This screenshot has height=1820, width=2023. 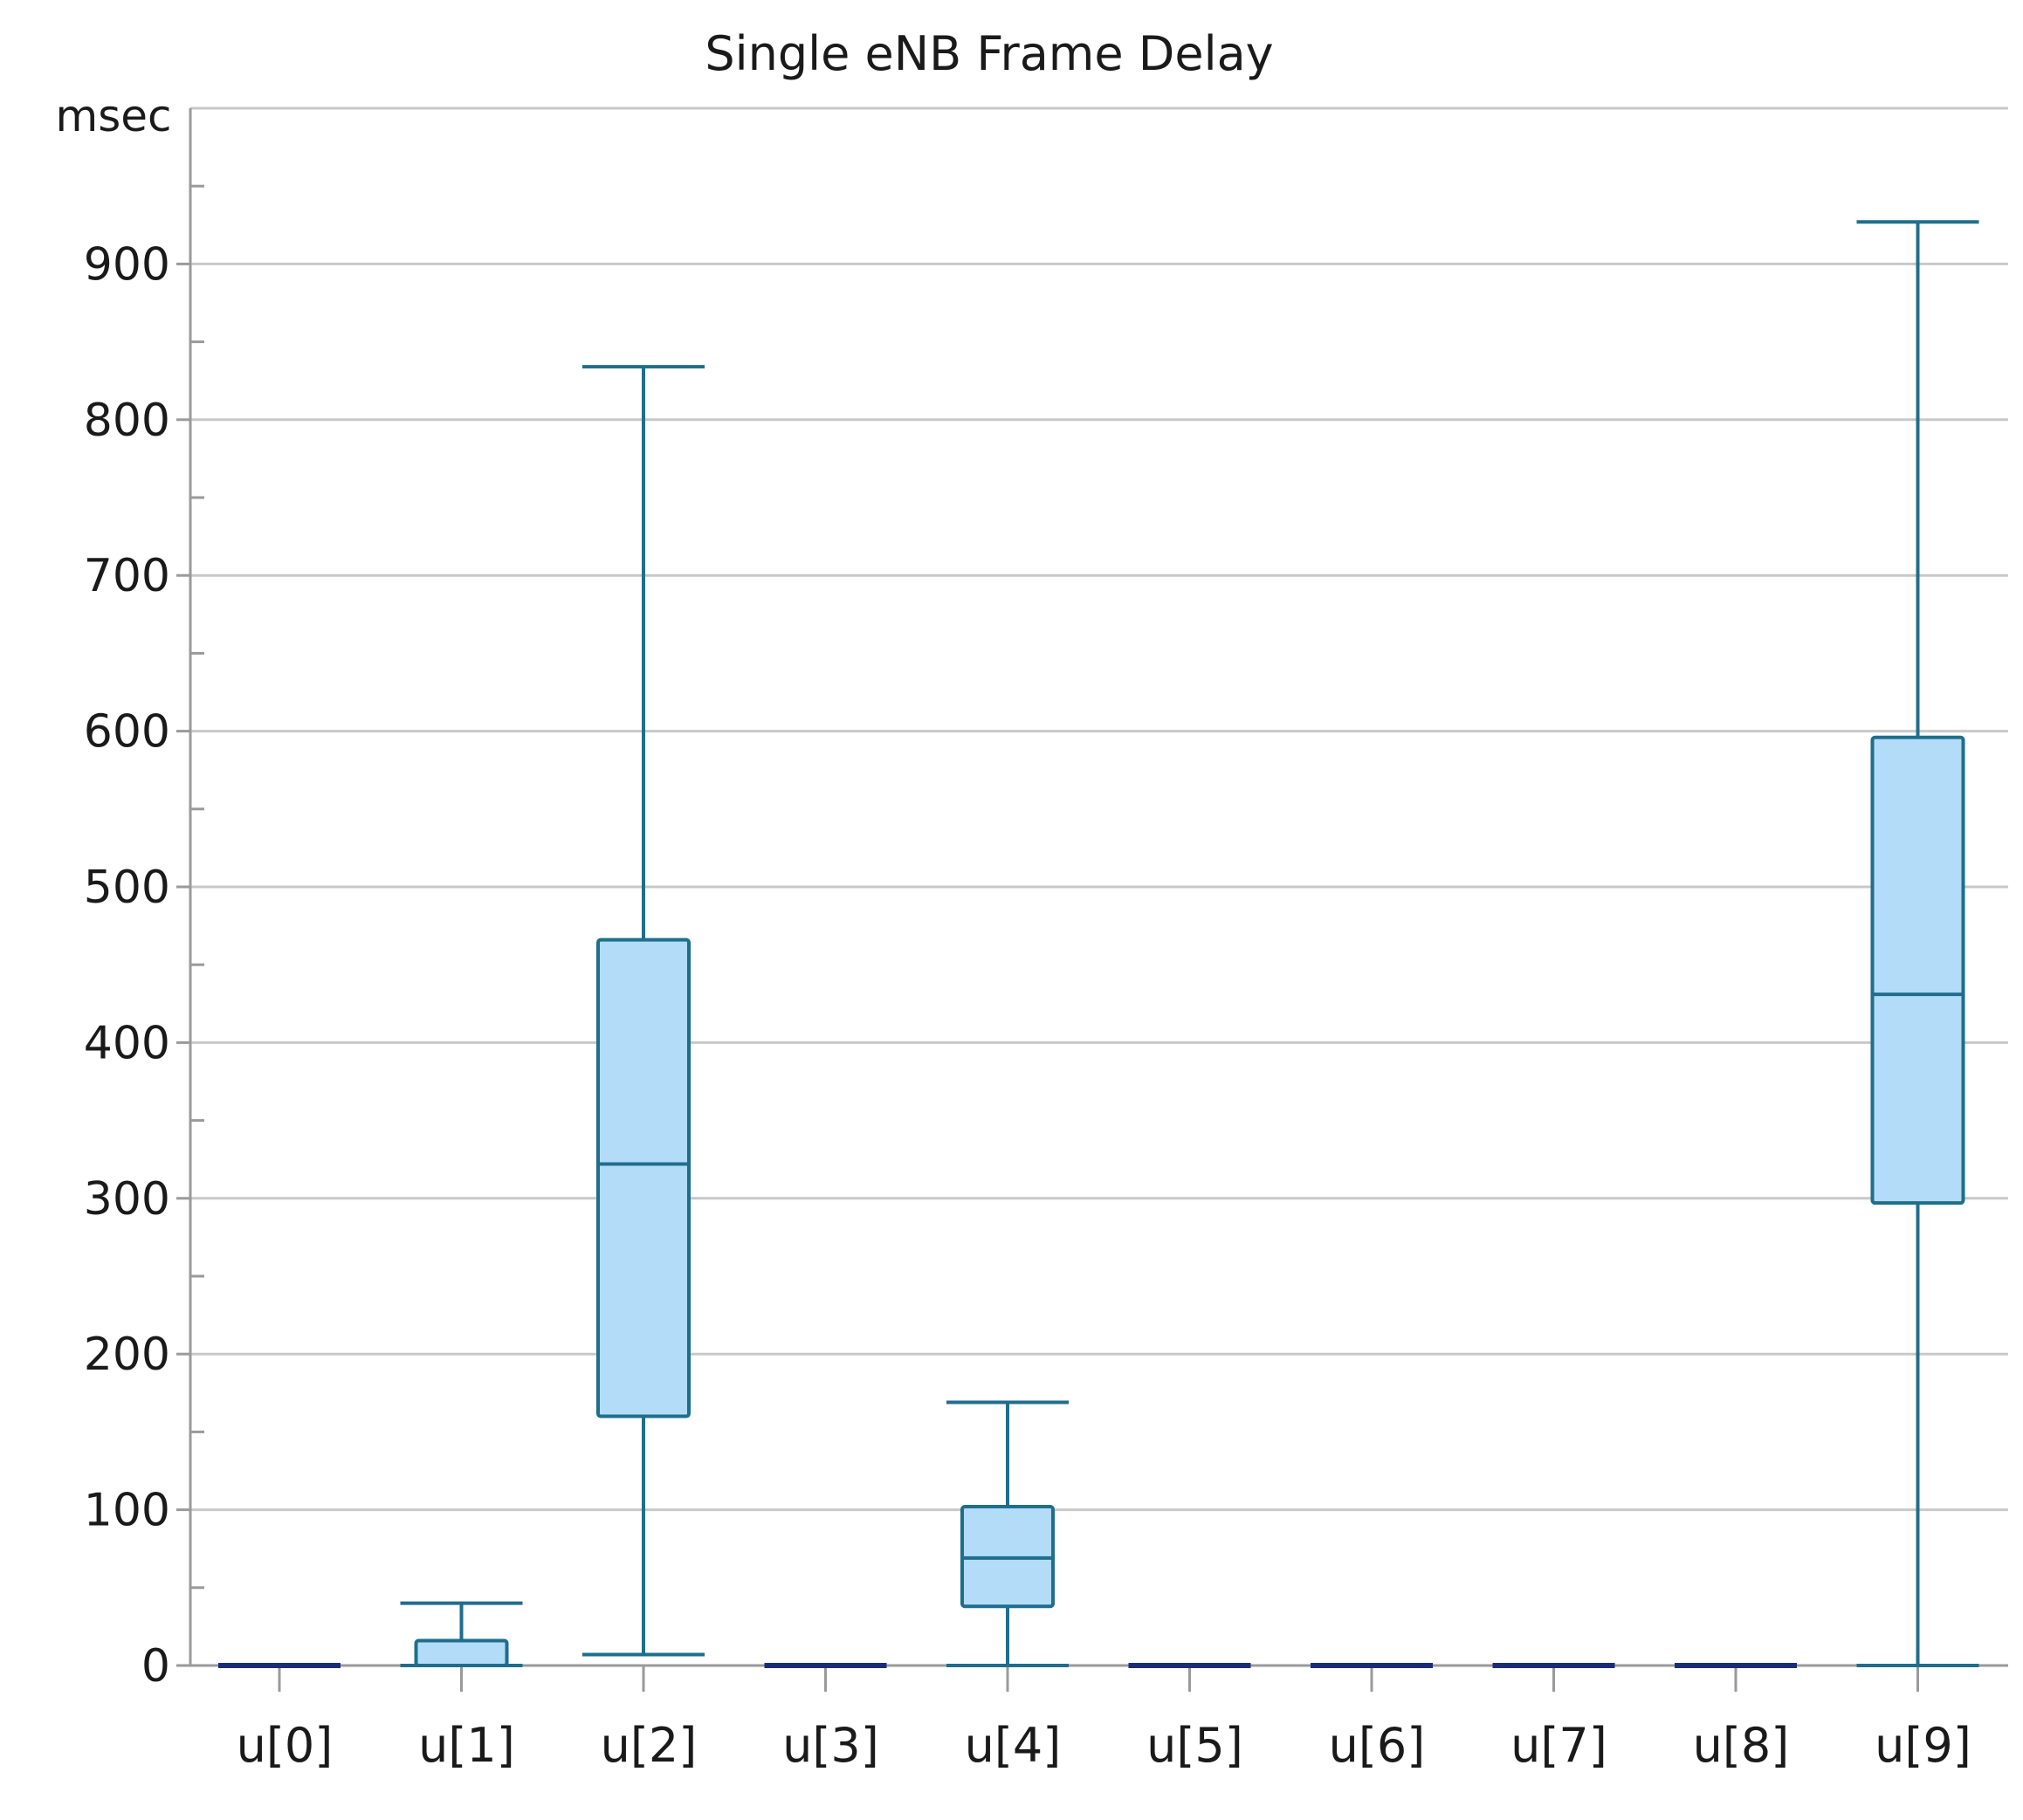 What do you see at coordinates (127, 421) in the screenshot?
I see `y-tick-label: 800` at bounding box center [127, 421].